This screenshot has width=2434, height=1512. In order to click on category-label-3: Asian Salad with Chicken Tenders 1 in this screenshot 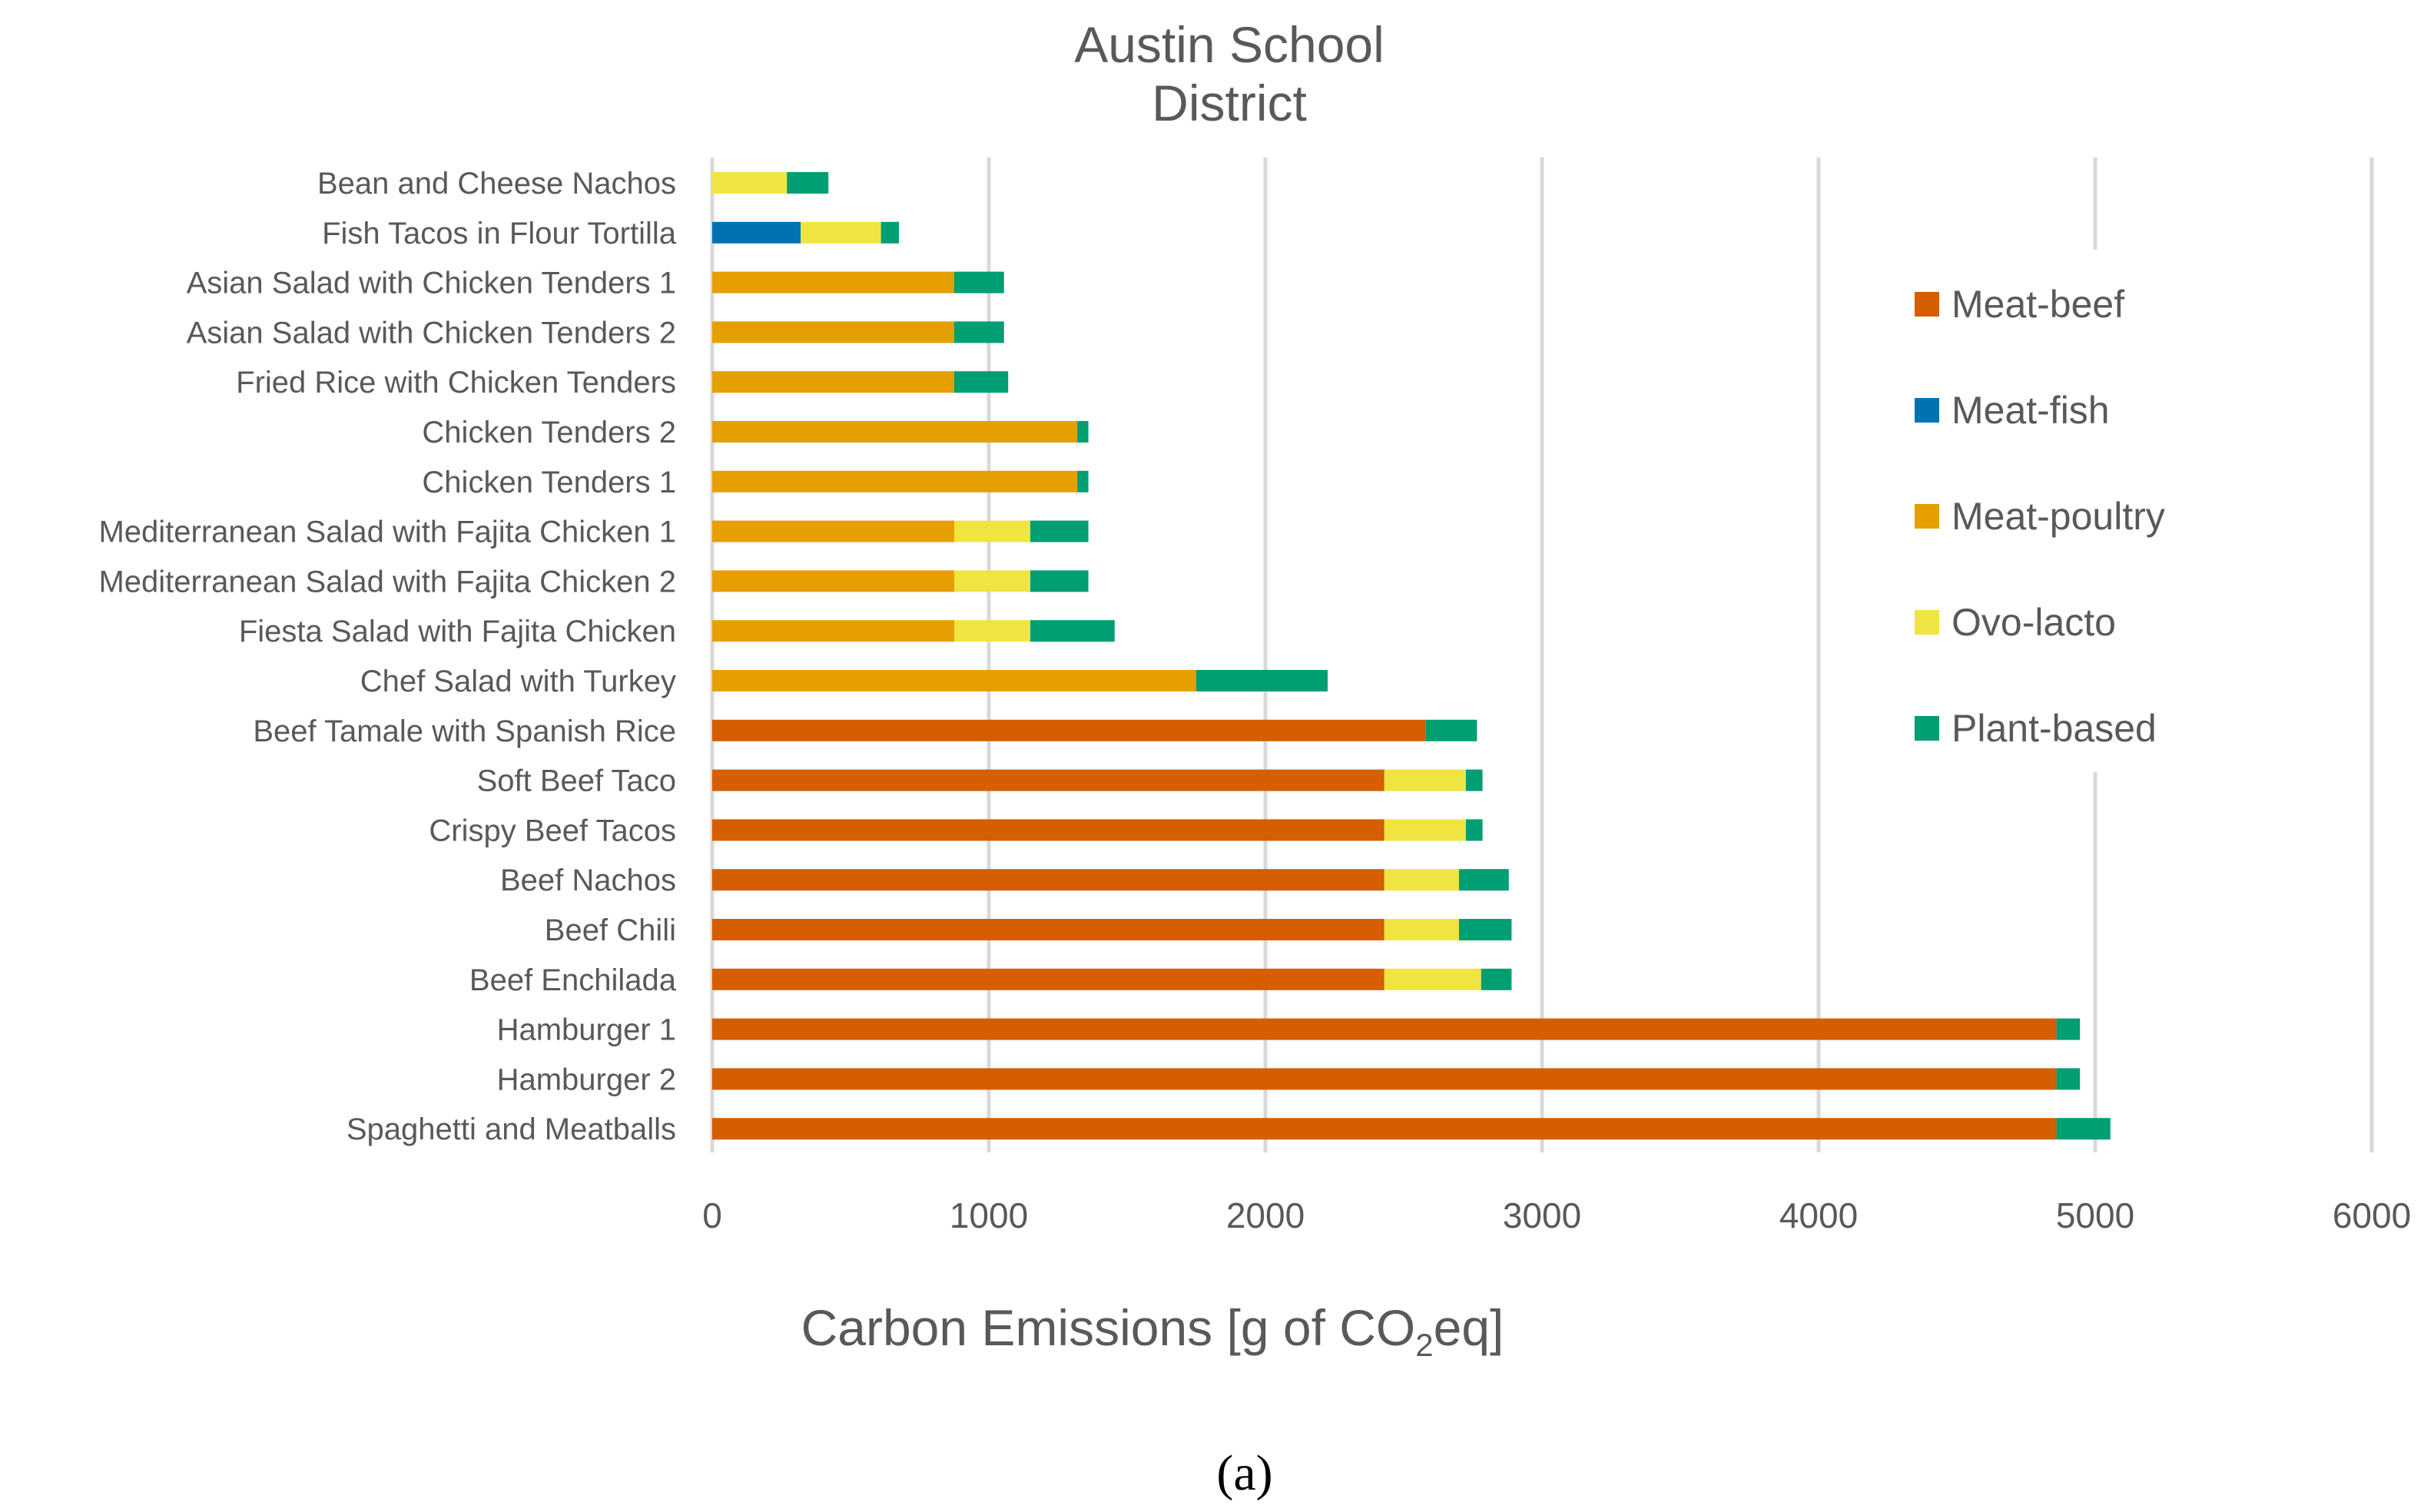, I will do `click(431, 283)`.